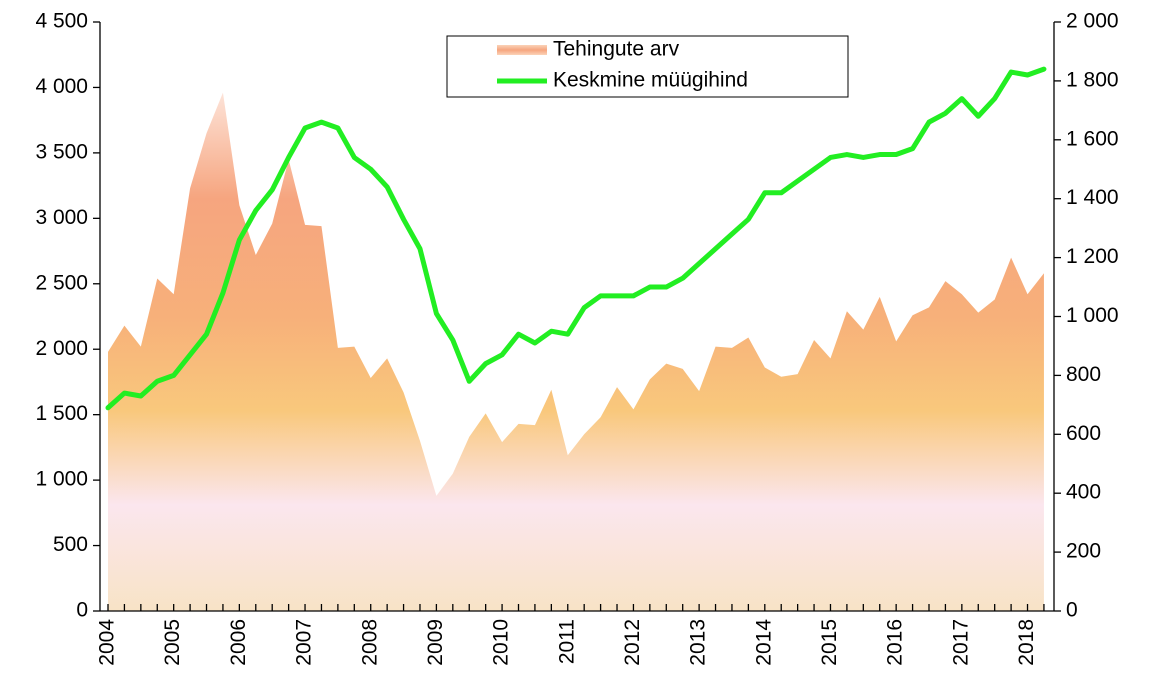 This screenshot has width=1151, height=681. What do you see at coordinates (238, 642) in the screenshot?
I see `x-tick-label: 2006` at bounding box center [238, 642].